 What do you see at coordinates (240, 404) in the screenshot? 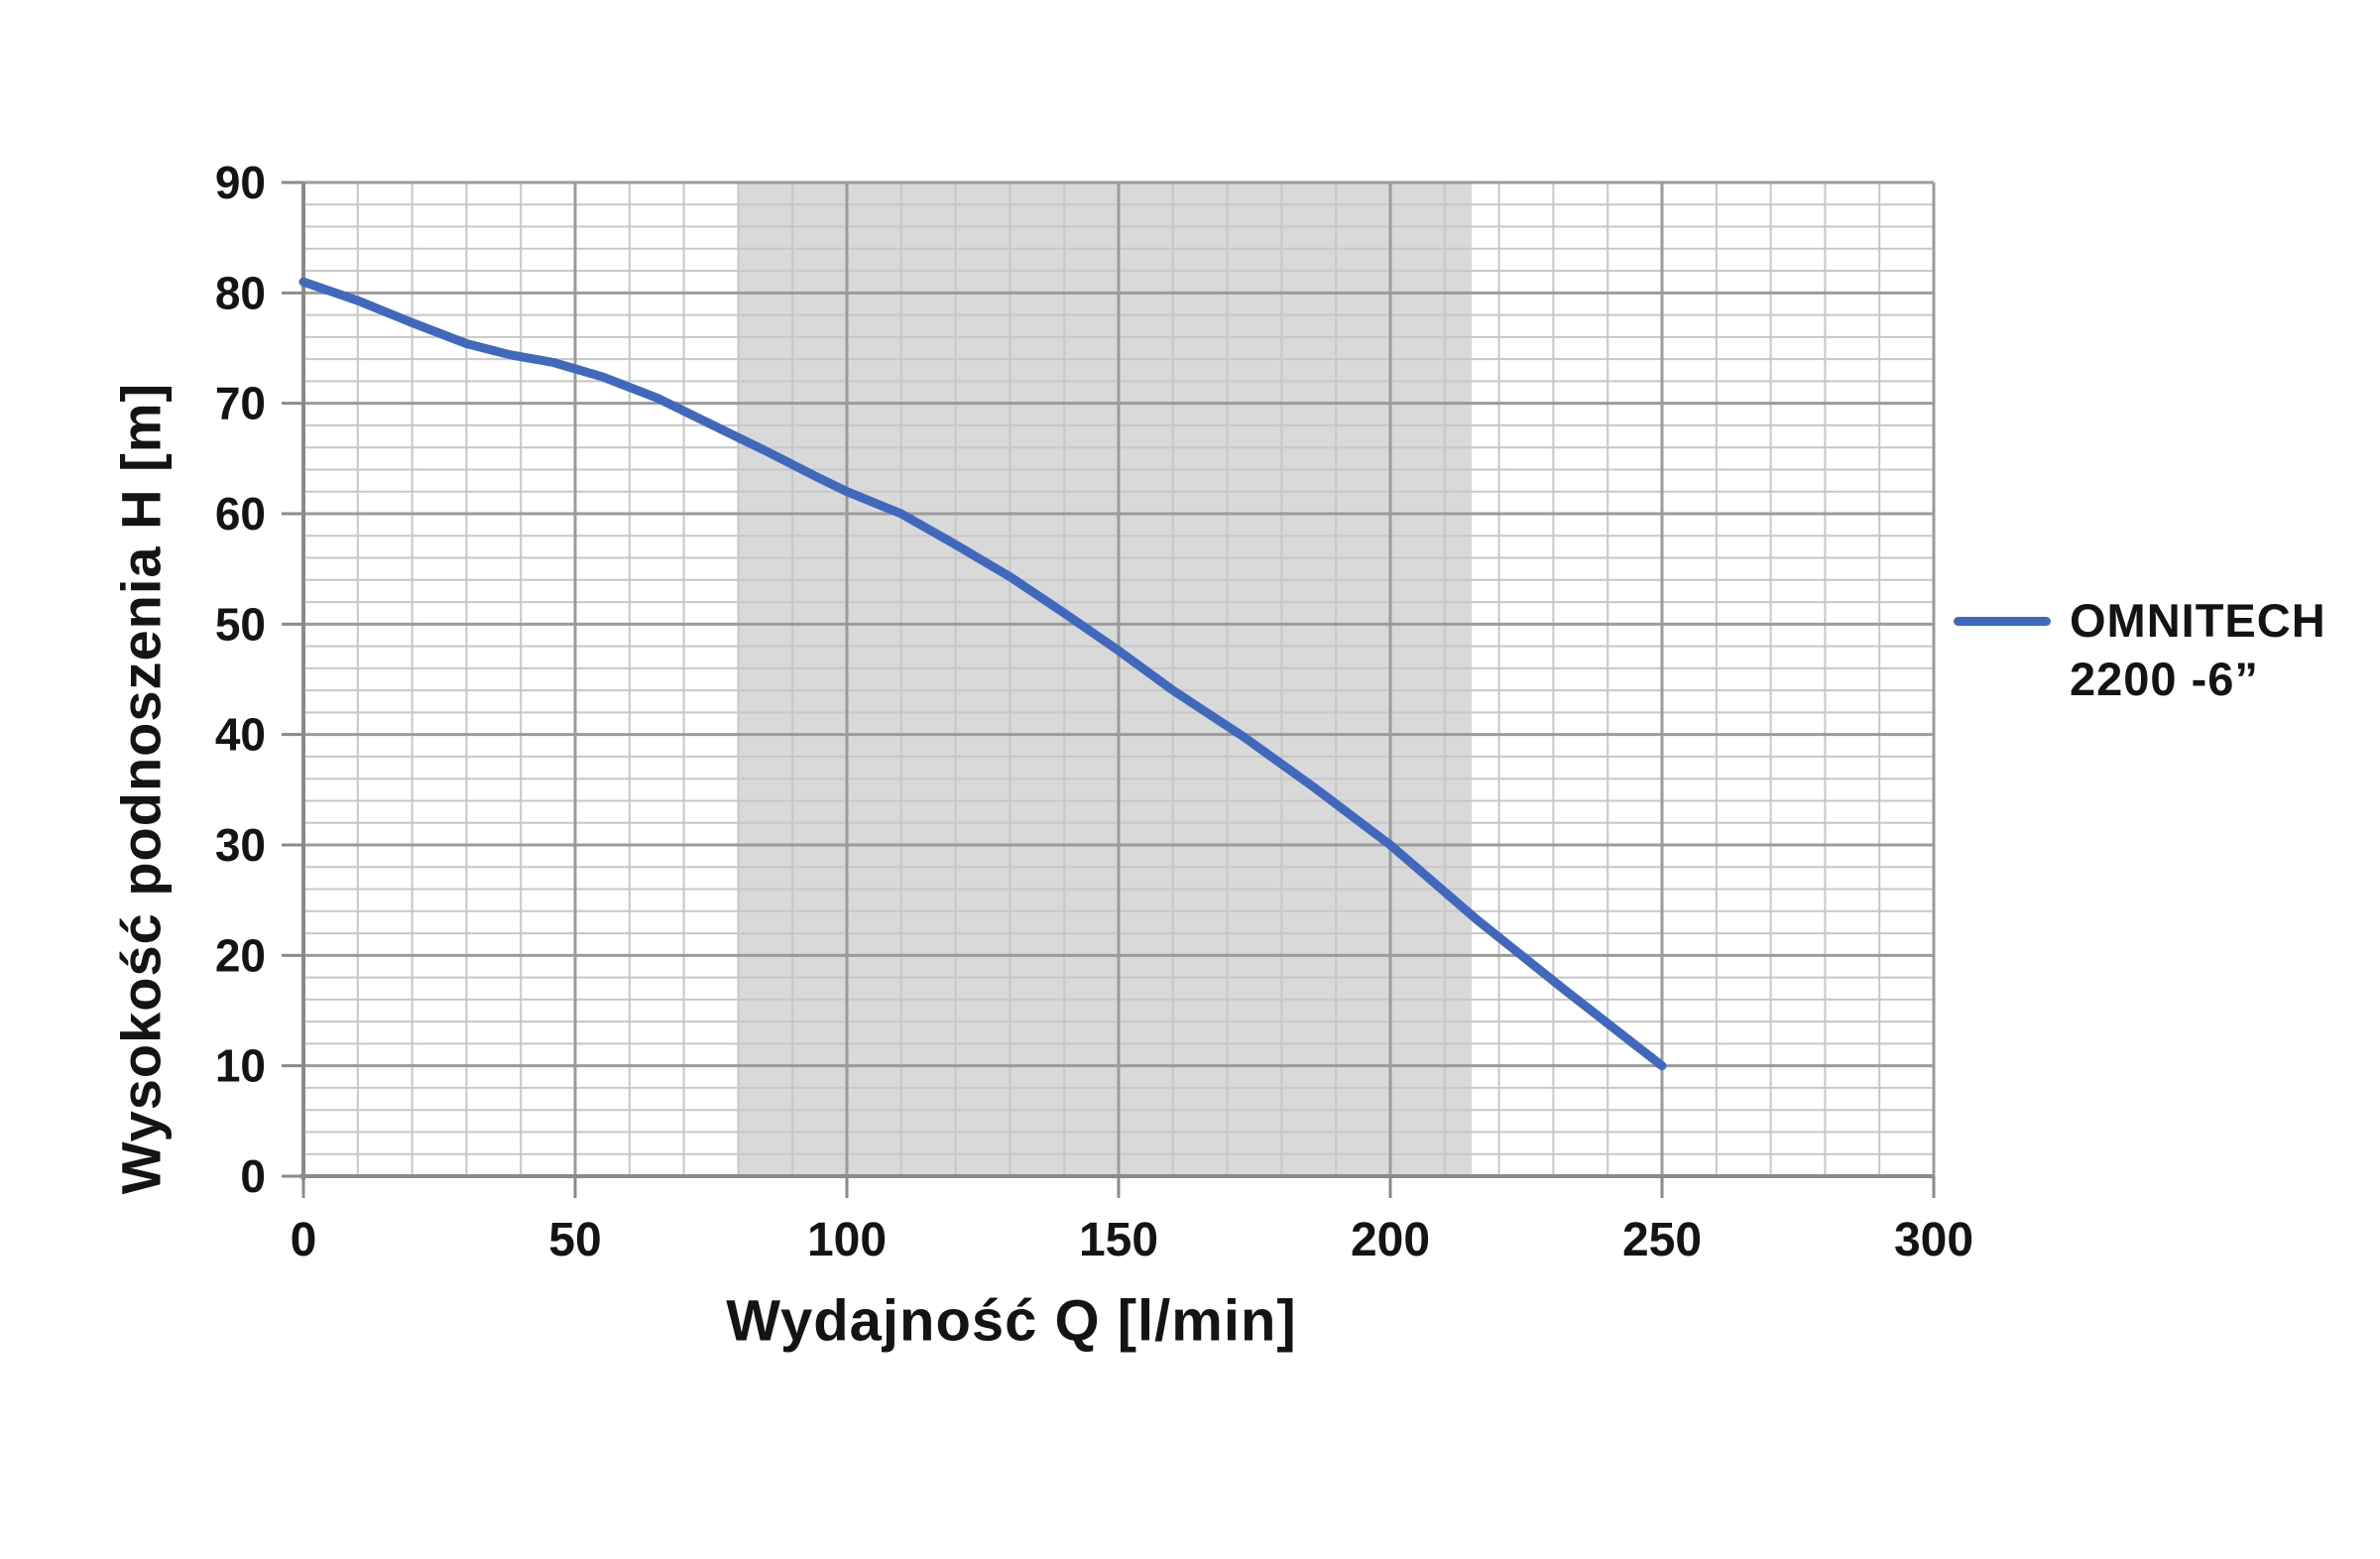
I see `y-tick-label: 70` at bounding box center [240, 404].